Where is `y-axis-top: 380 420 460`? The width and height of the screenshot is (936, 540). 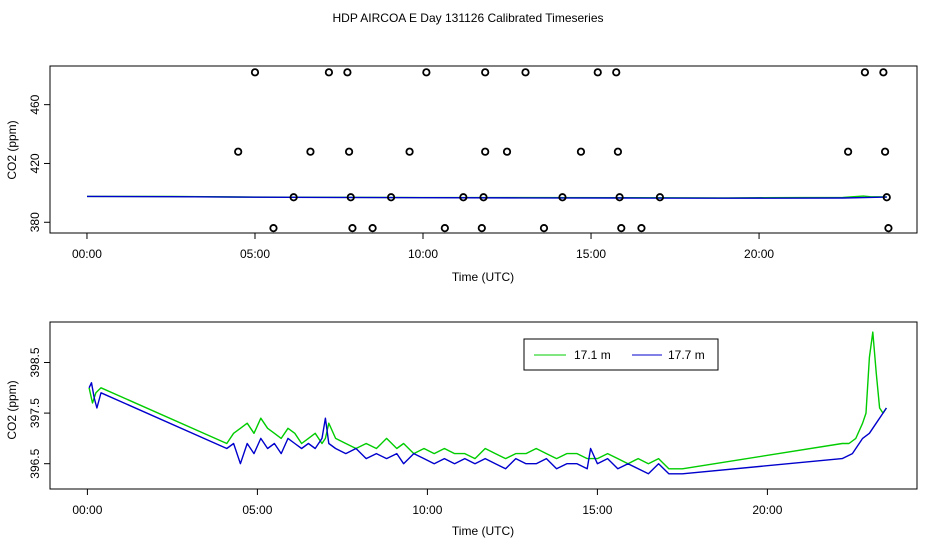 y-axis-top: 380 420 460 is located at coordinates (39, 163).